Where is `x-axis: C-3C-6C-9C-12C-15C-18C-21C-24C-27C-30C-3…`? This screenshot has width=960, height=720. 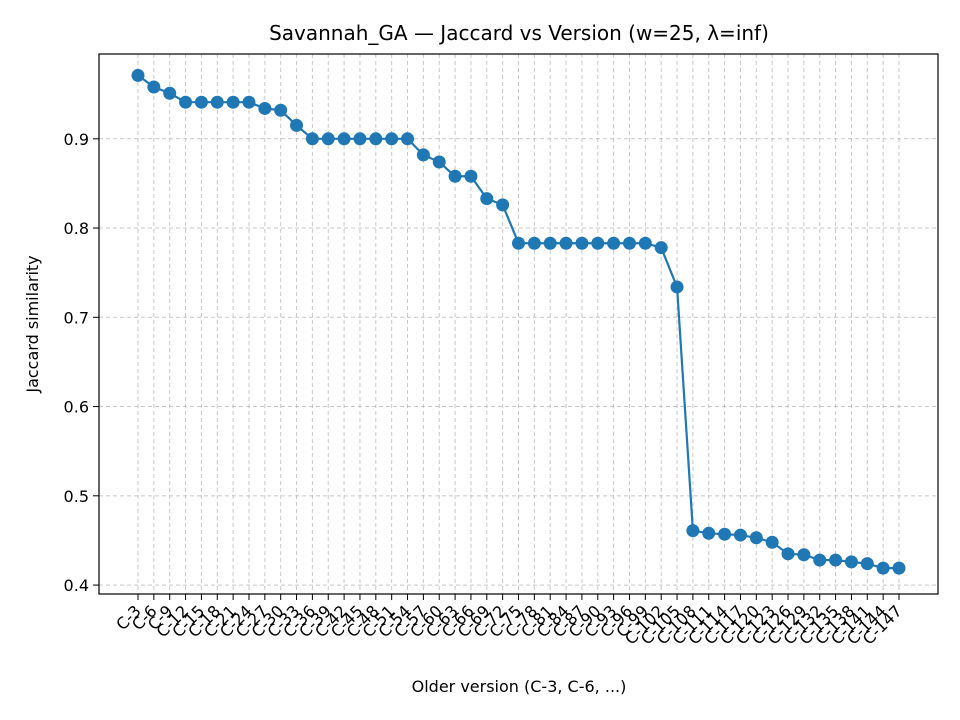
x-axis: C-3C-6C-9C-12C-15C-18C-21C-24C-27C-30C-3… is located at coordinates (509, 621).